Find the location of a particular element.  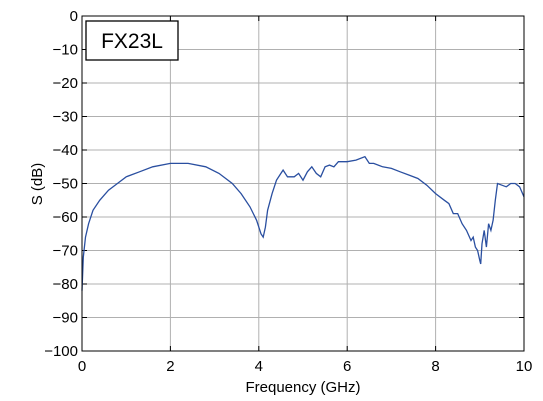

y-tick-label: −70 is located at coordinates (65, 251).